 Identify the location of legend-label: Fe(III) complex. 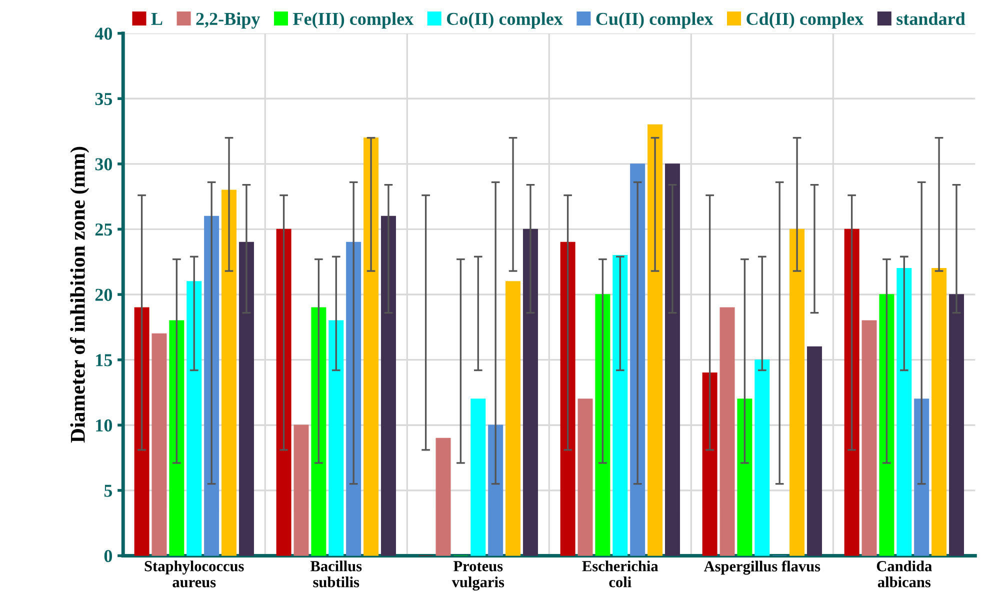
(353, 20).